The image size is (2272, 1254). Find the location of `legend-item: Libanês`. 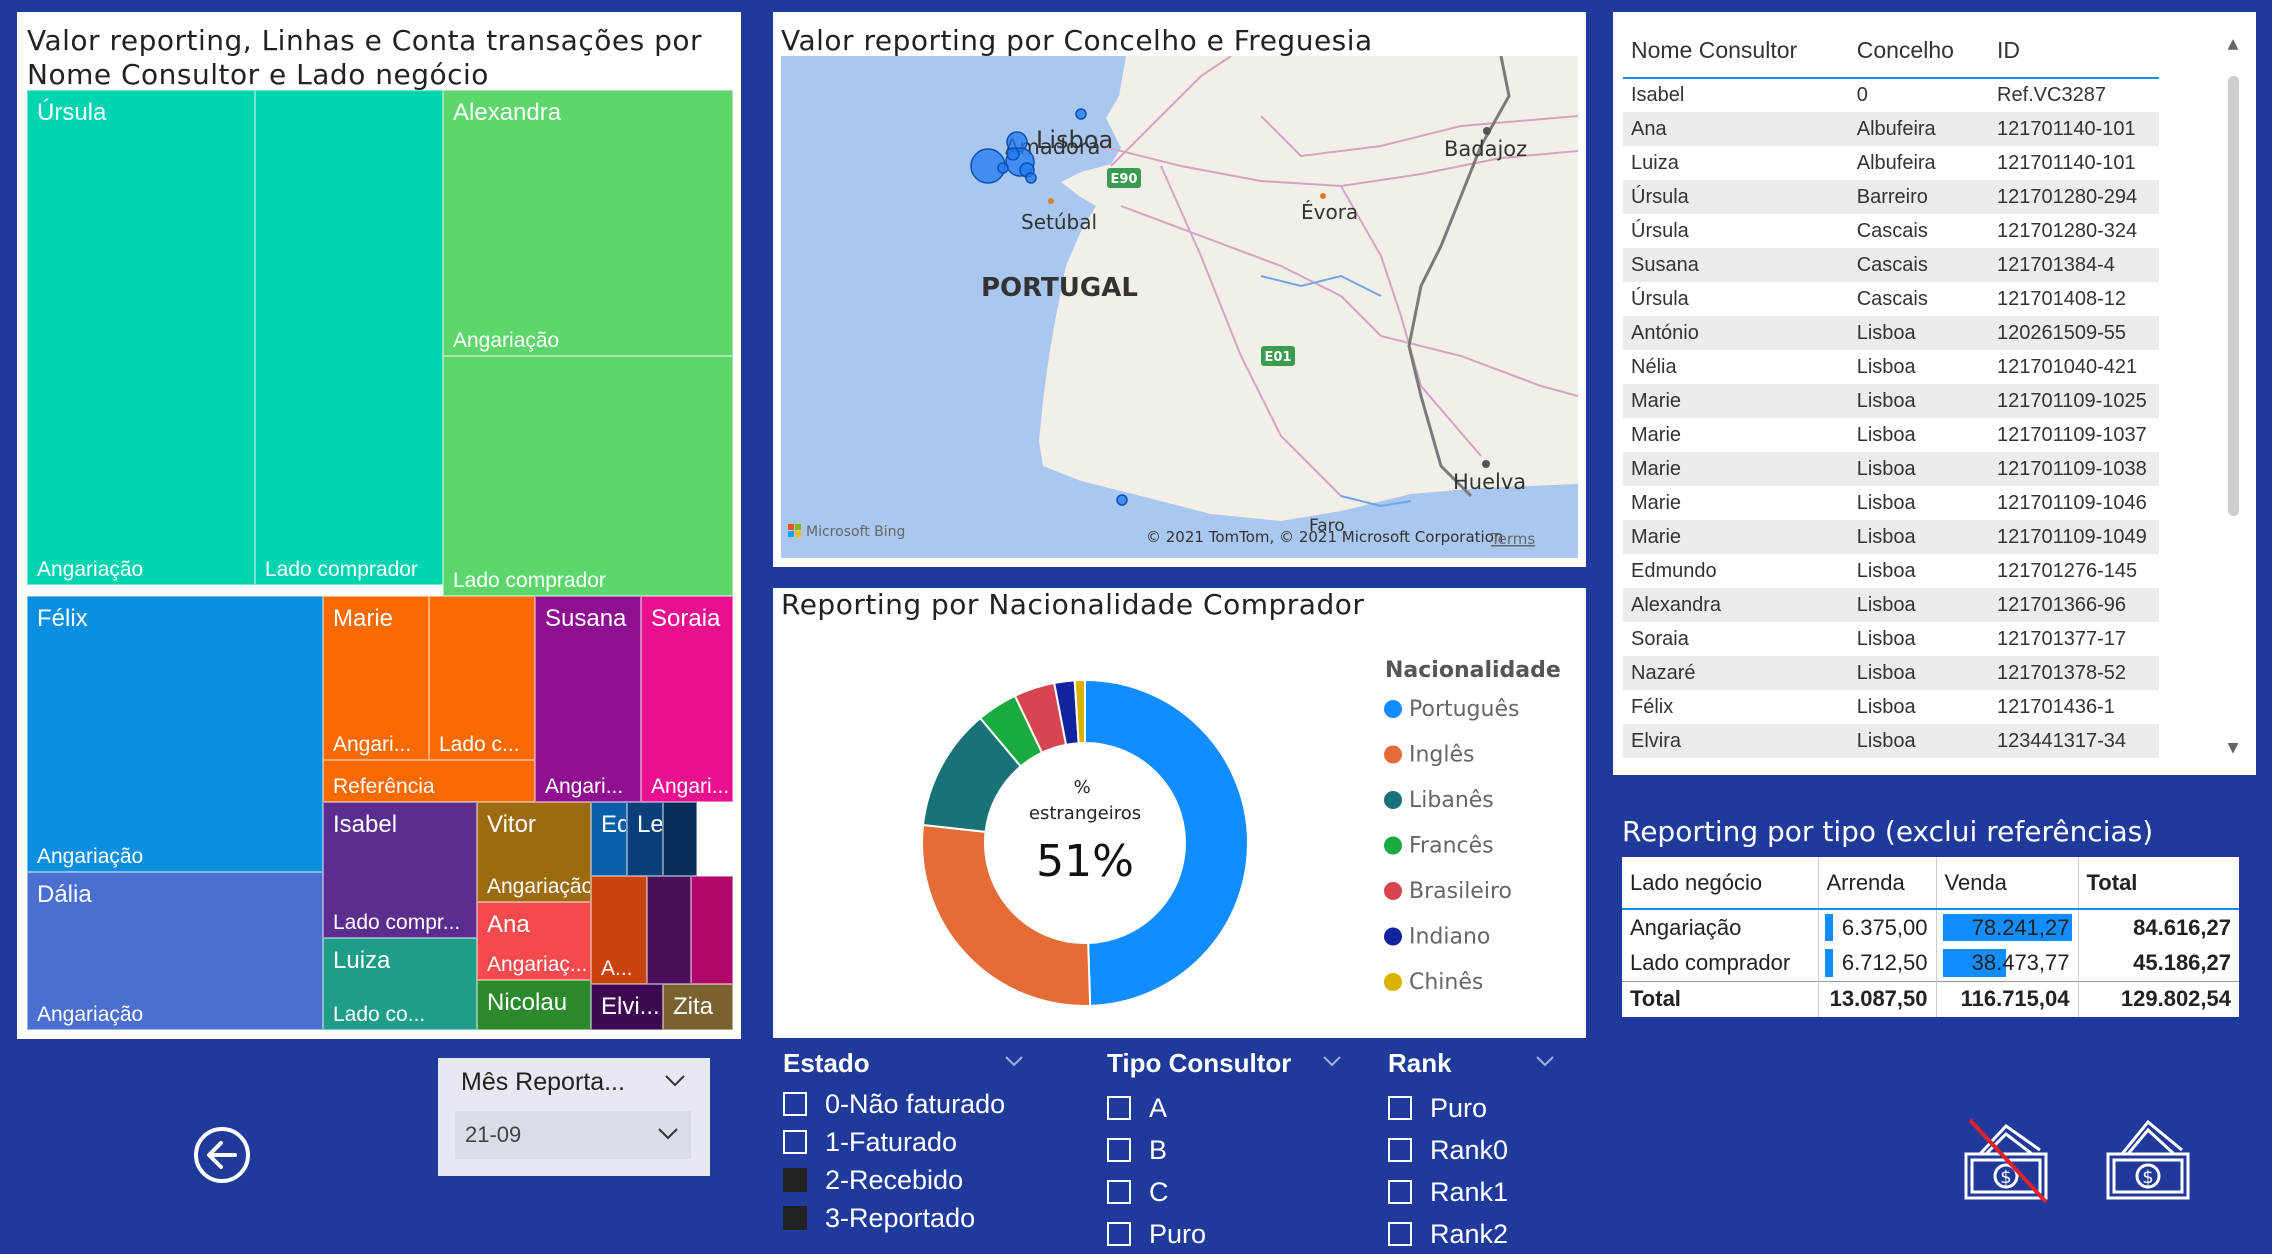

legend-item: Libanês is located at coordinates (1451, 800).